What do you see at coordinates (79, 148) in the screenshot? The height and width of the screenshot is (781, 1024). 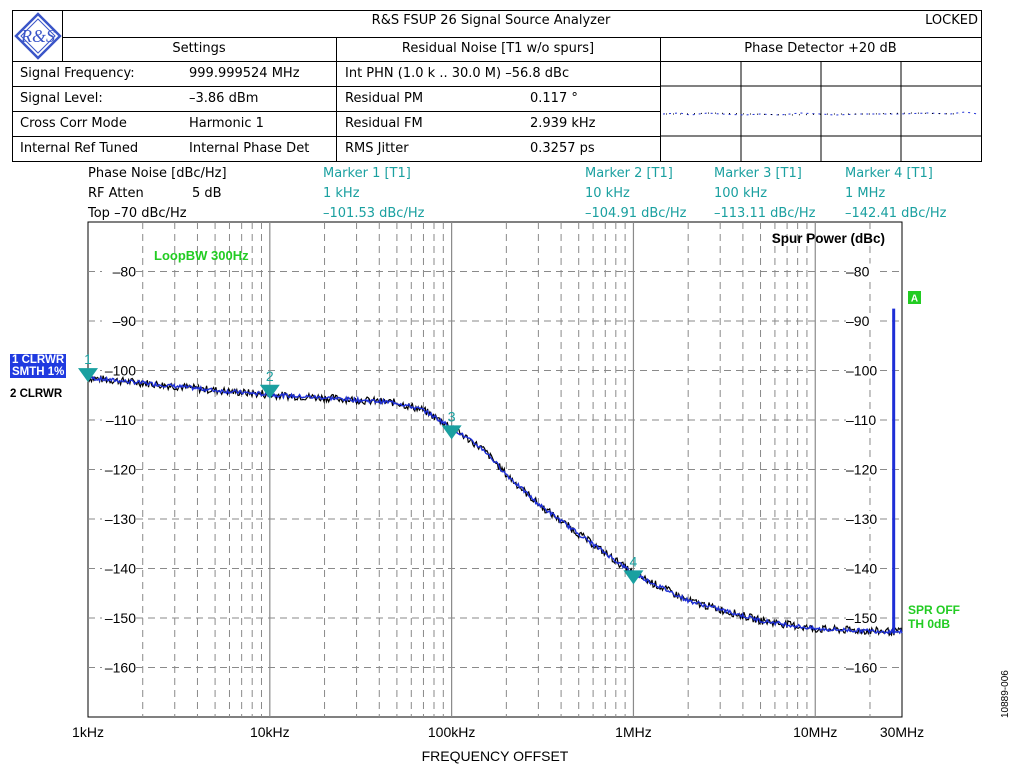 I see `setting-label: Internal Ref Tuned` at bounding box center [79, 148].